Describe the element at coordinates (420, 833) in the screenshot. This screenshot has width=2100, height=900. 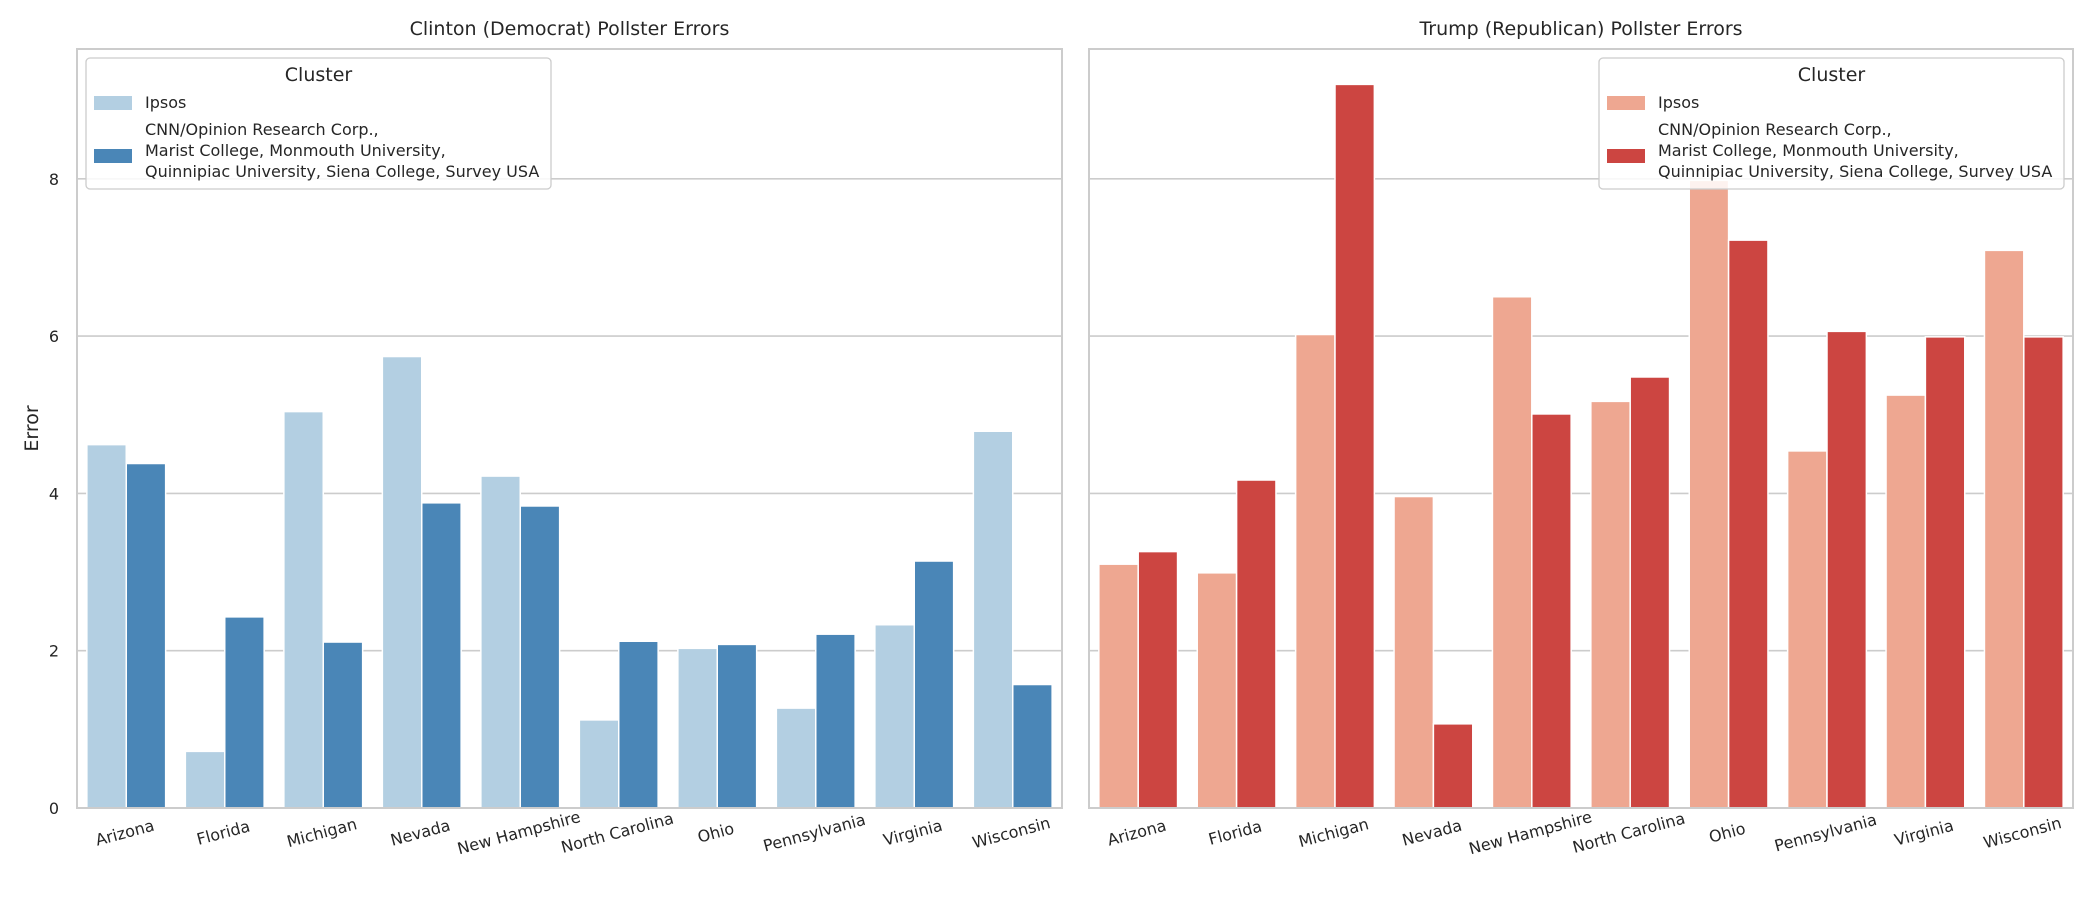
I see `panel-1-x-tick-label: Nevada` at that location.